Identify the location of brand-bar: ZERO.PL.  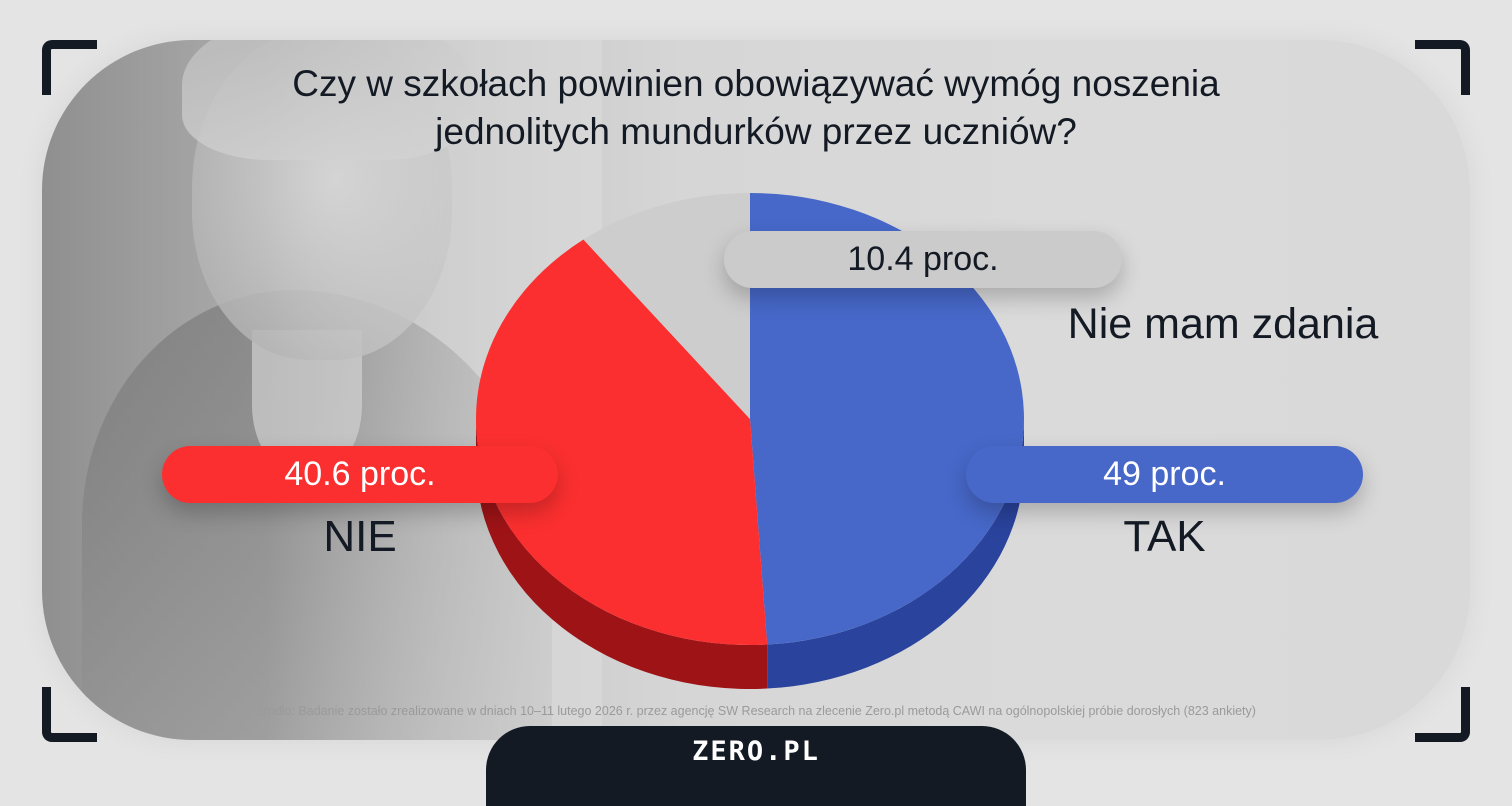
(756, 766).